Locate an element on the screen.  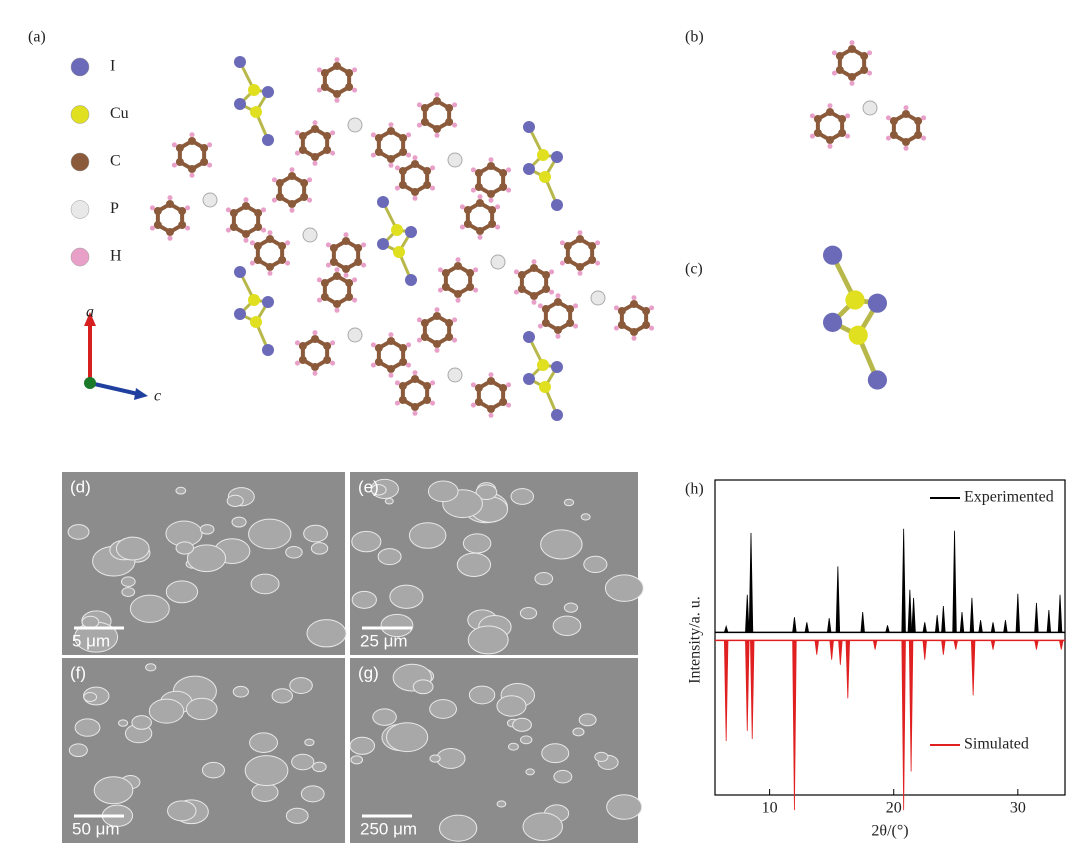
y-axis-label: Intensity/a. u. is located at coordinates (695, 640).